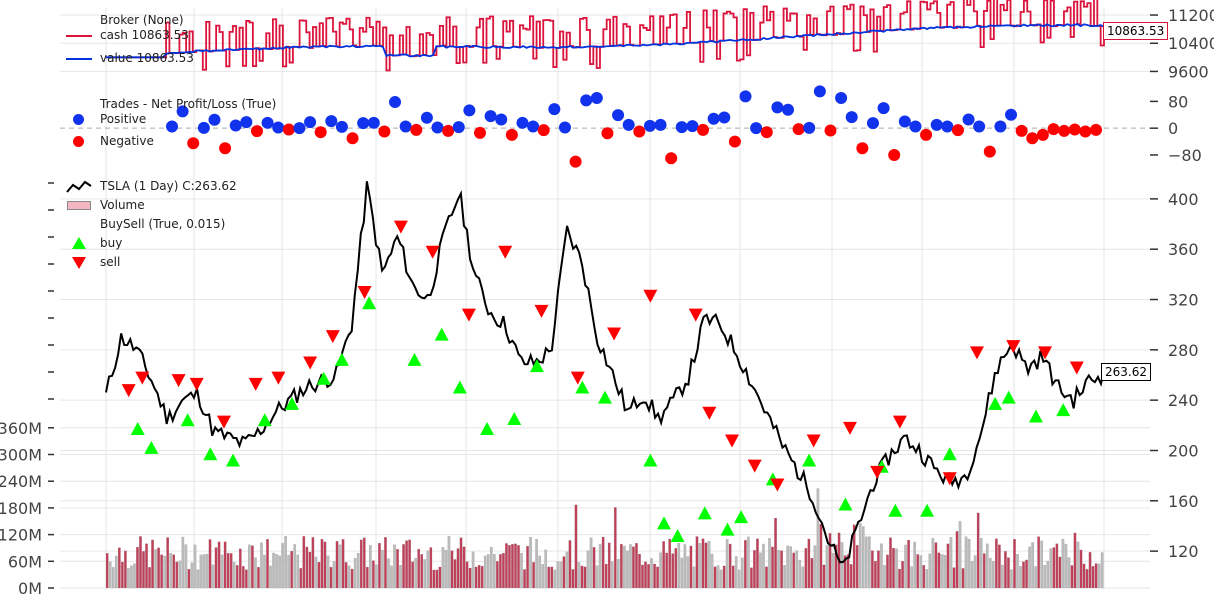 The height and width of the screenshot is (598, 1214). Describe the element at coordinates (21, 481) in the screenshot. I see `volume-tick-label: 240M` at that location.